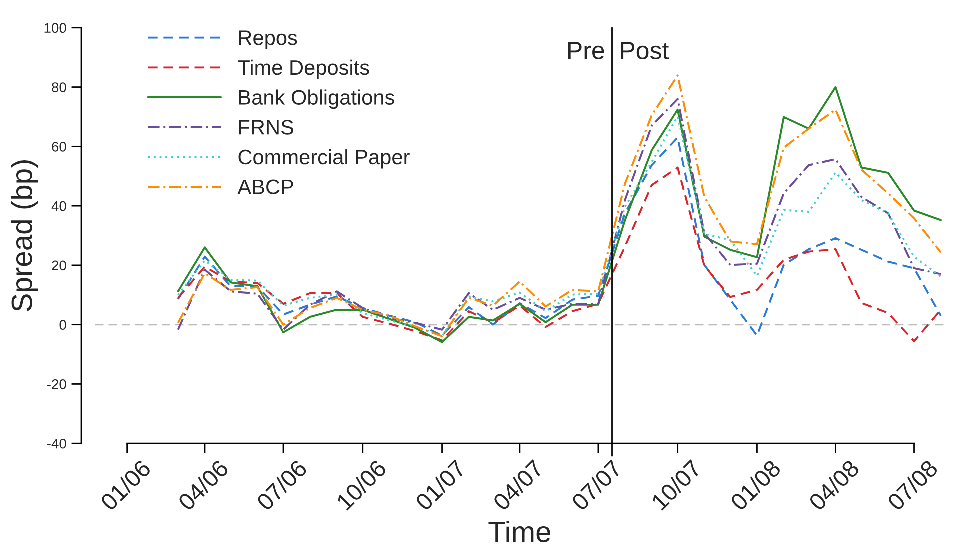 The height and width of the screenshot is (558, 954). I want to click on y-tick-label: 60, so click(59, 147).